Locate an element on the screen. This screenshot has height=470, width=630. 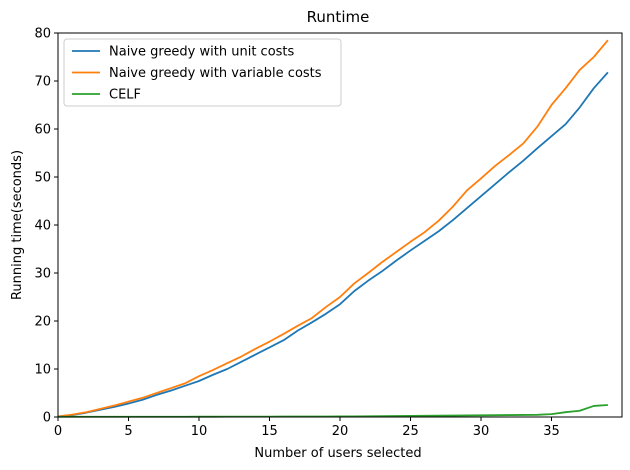
x-tick-label: 0 is located at coordinates (58, 431).